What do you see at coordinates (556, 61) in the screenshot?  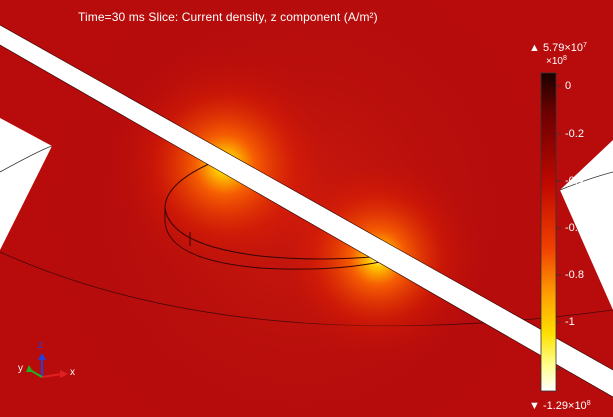 I see `colorbar-scale-label: ×10⁸` at bounding box center [556, 61].